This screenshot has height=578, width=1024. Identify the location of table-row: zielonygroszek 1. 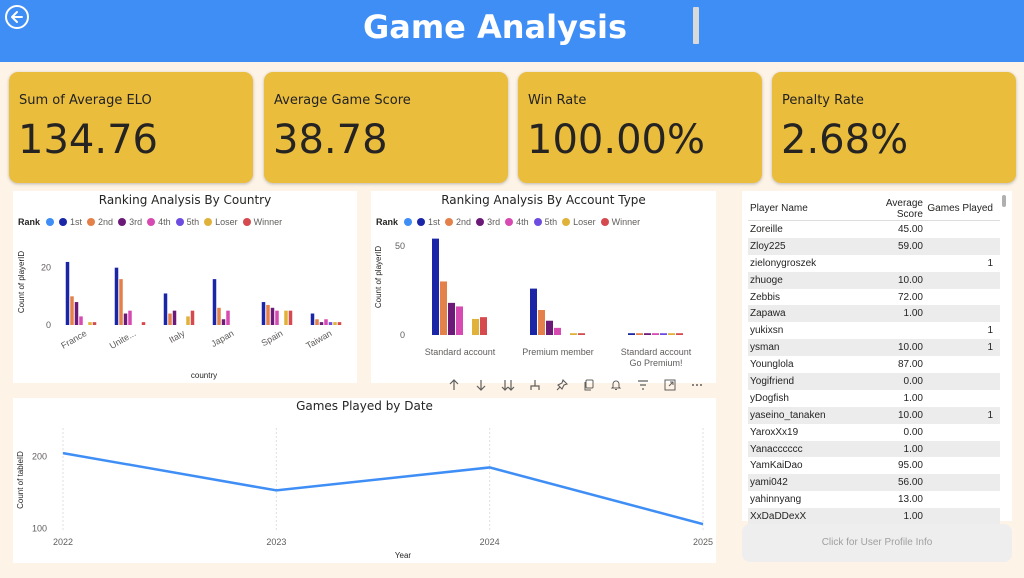
(874, 263).